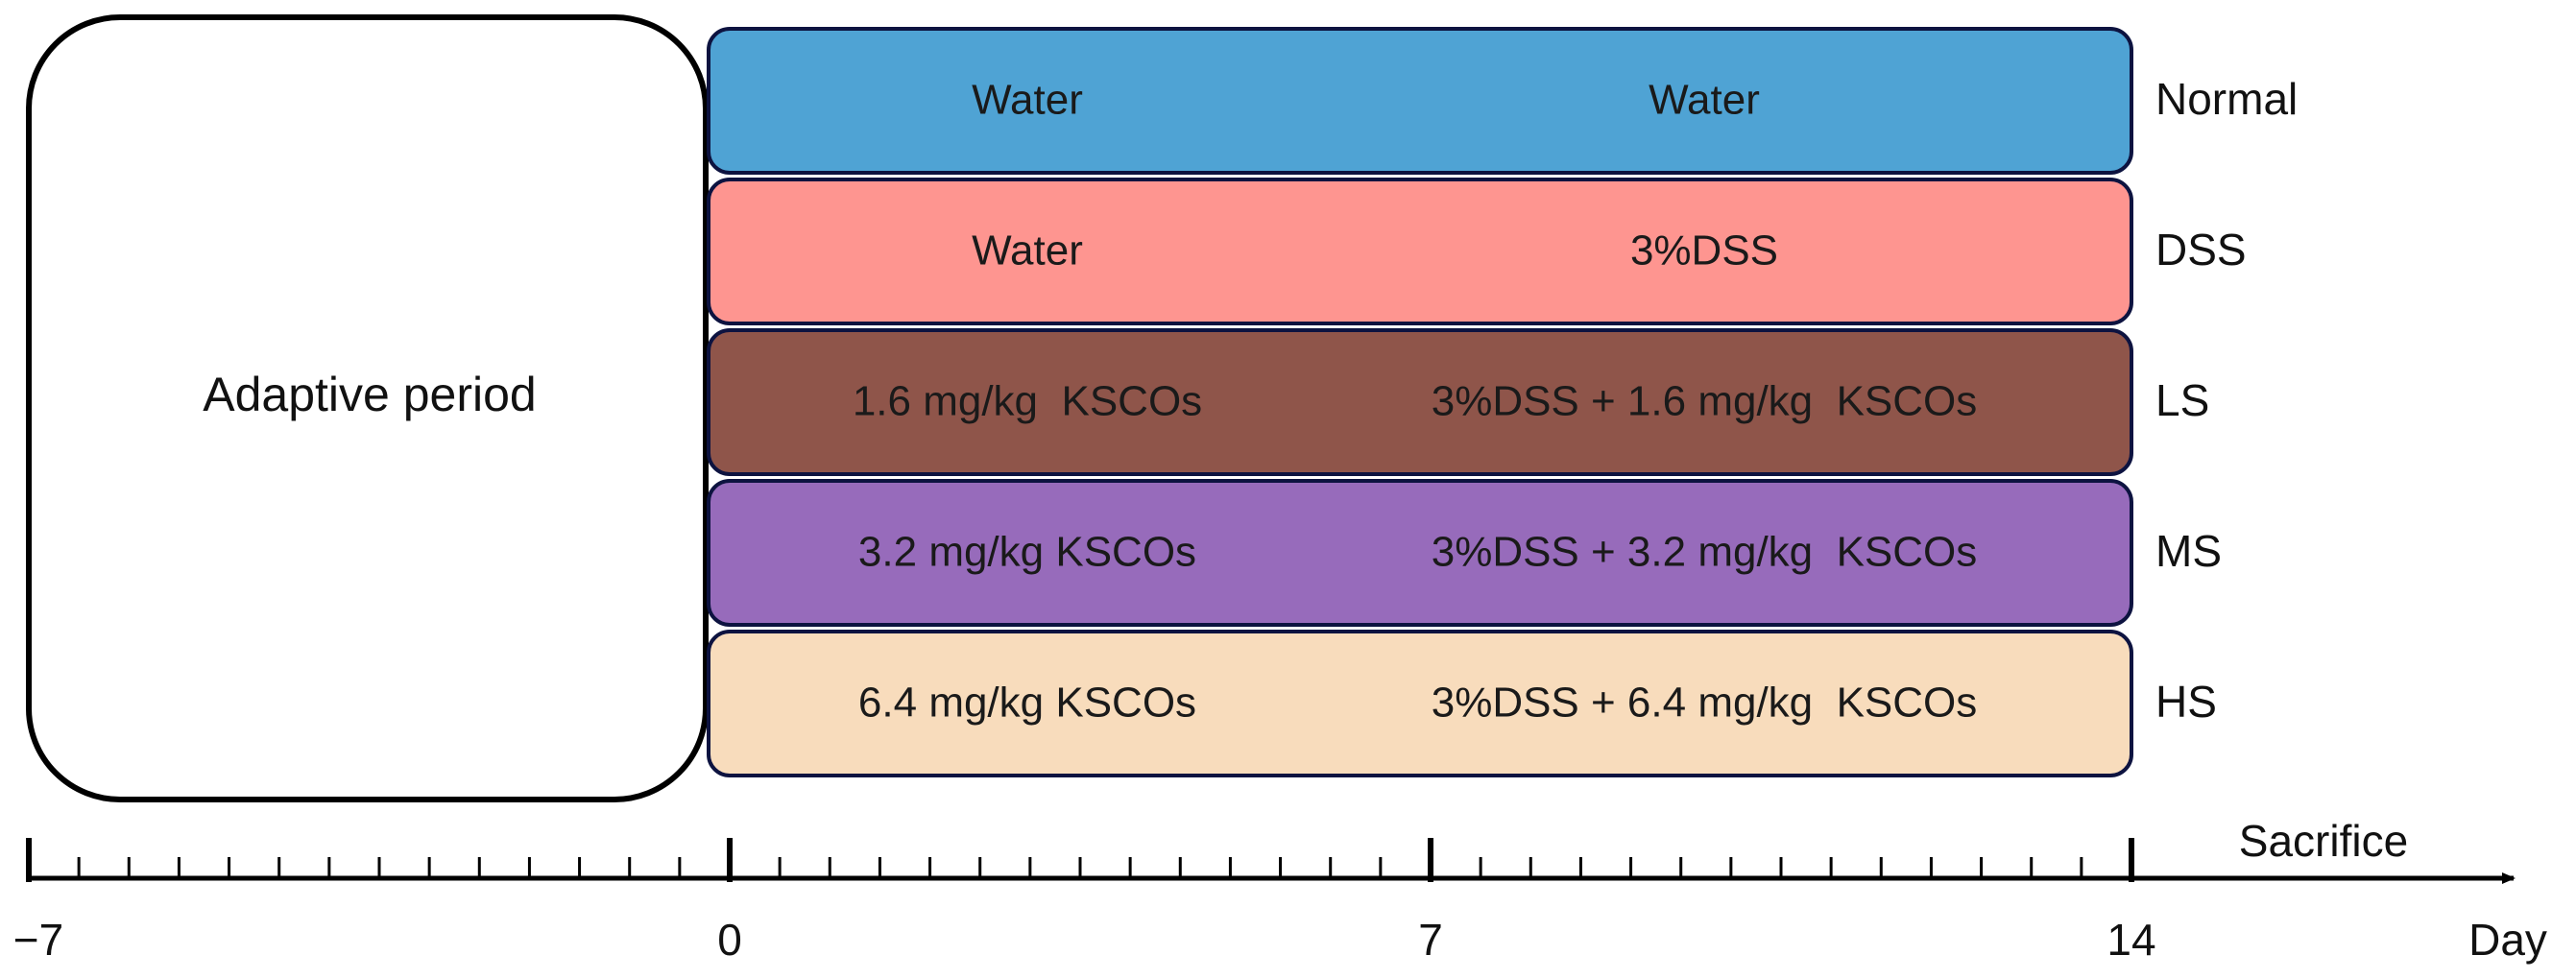  I want to click on phase2-treatment-label: 3%DSS, so click(1704, 251).